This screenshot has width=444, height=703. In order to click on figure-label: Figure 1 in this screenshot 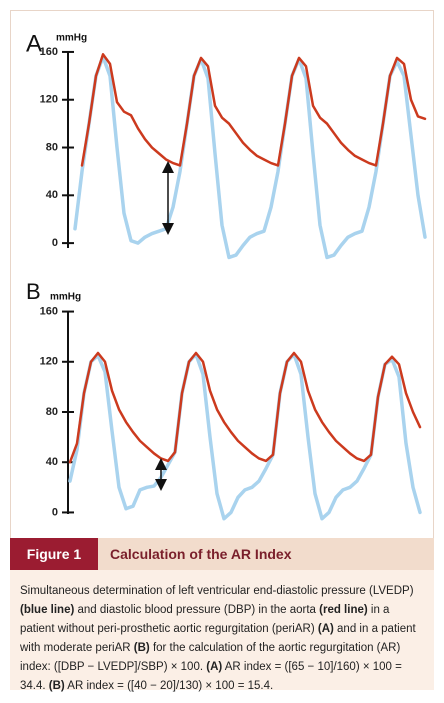, I will do `click(54, 554)`.